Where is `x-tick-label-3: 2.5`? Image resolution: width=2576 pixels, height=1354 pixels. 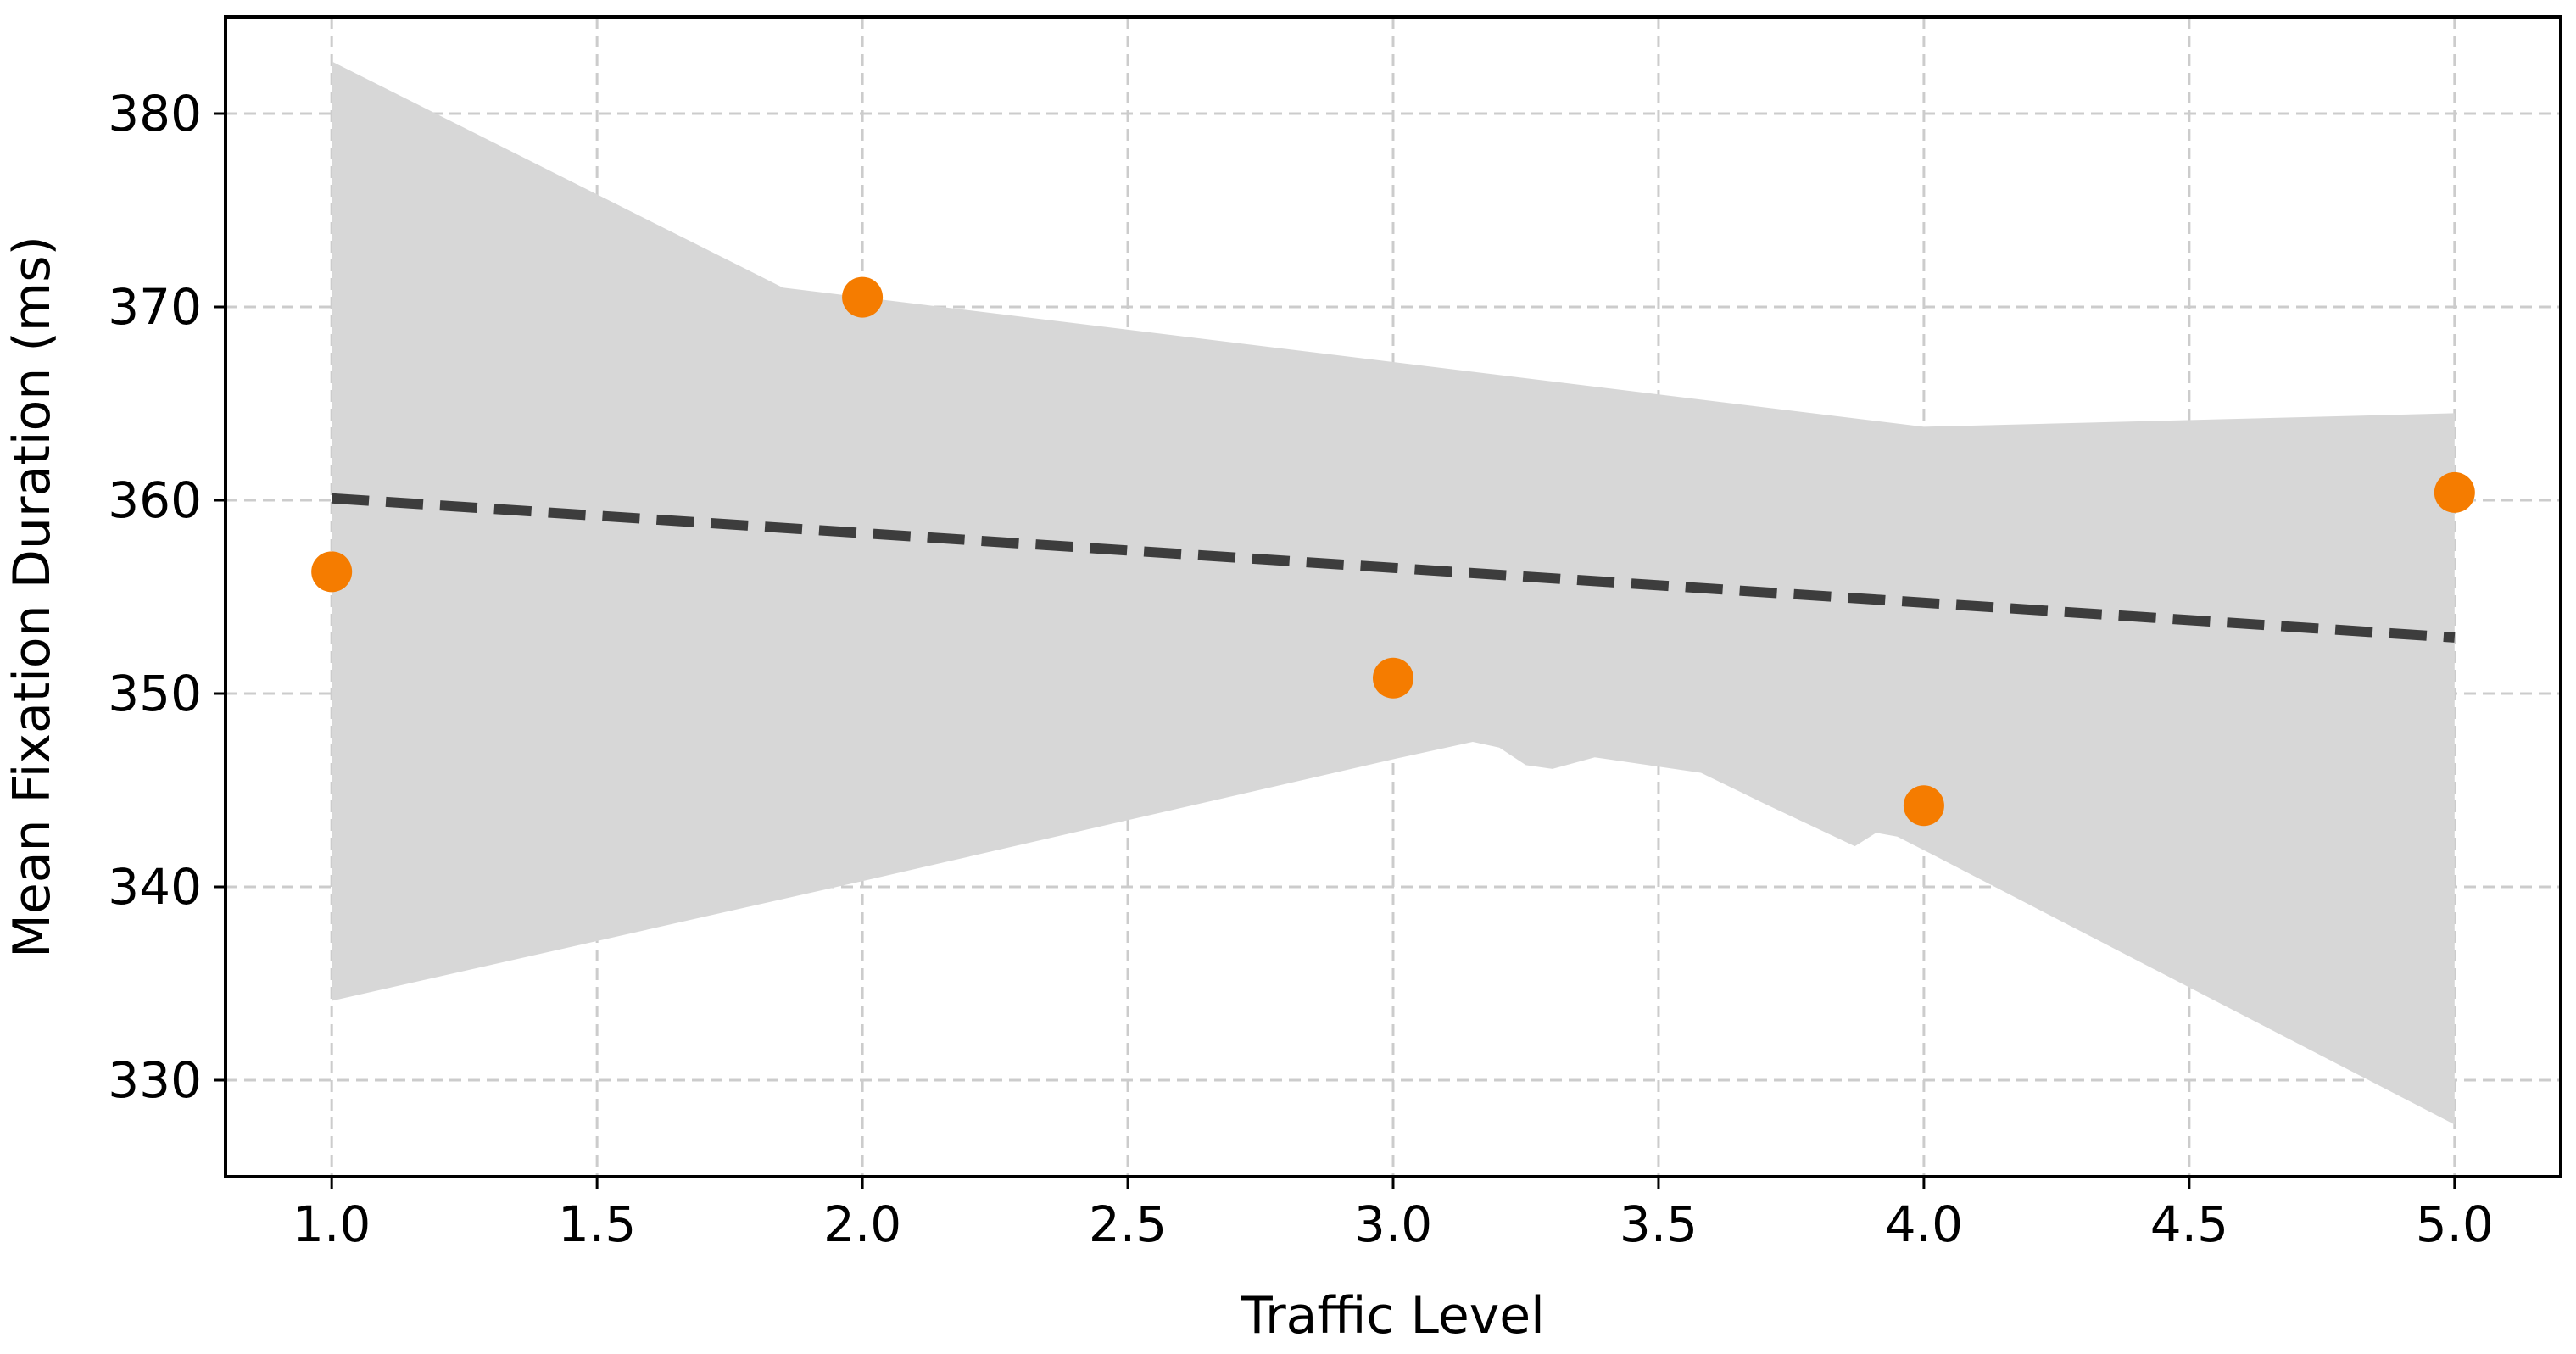
x-tick-label-3: 2.5 is located at coordinates (1128, 1224).